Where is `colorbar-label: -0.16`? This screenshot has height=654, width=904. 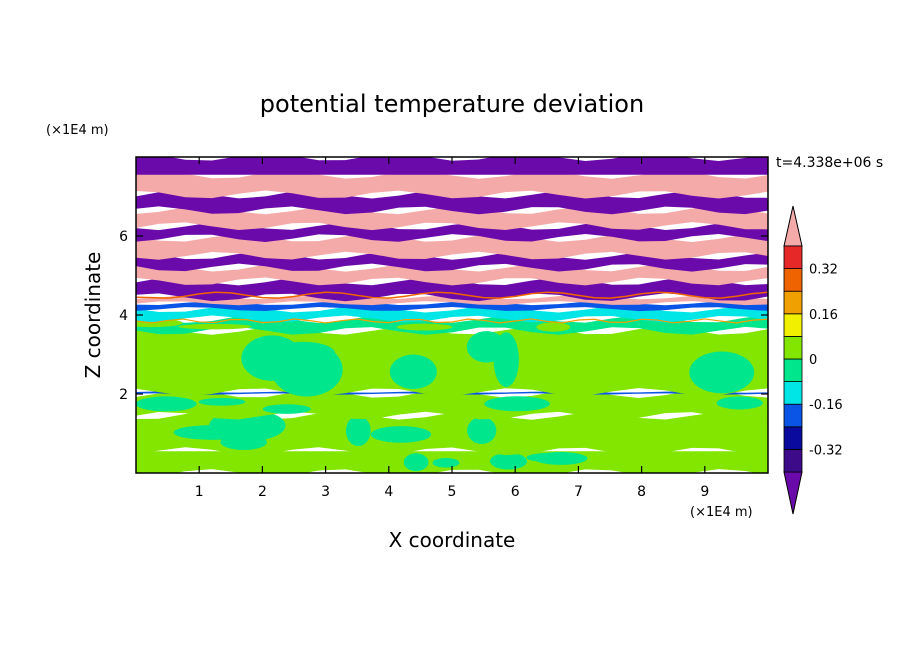 colorbar-label: -0.16 is located at coordinates (826, 405).